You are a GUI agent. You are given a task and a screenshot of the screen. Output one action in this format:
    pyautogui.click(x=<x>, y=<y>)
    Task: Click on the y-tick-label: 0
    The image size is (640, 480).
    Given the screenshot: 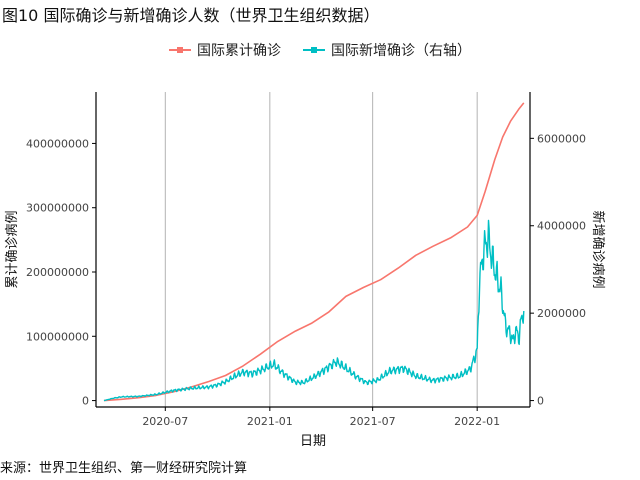 What is the action you would take?
    pyautogui.click(x=85, y=401)
    